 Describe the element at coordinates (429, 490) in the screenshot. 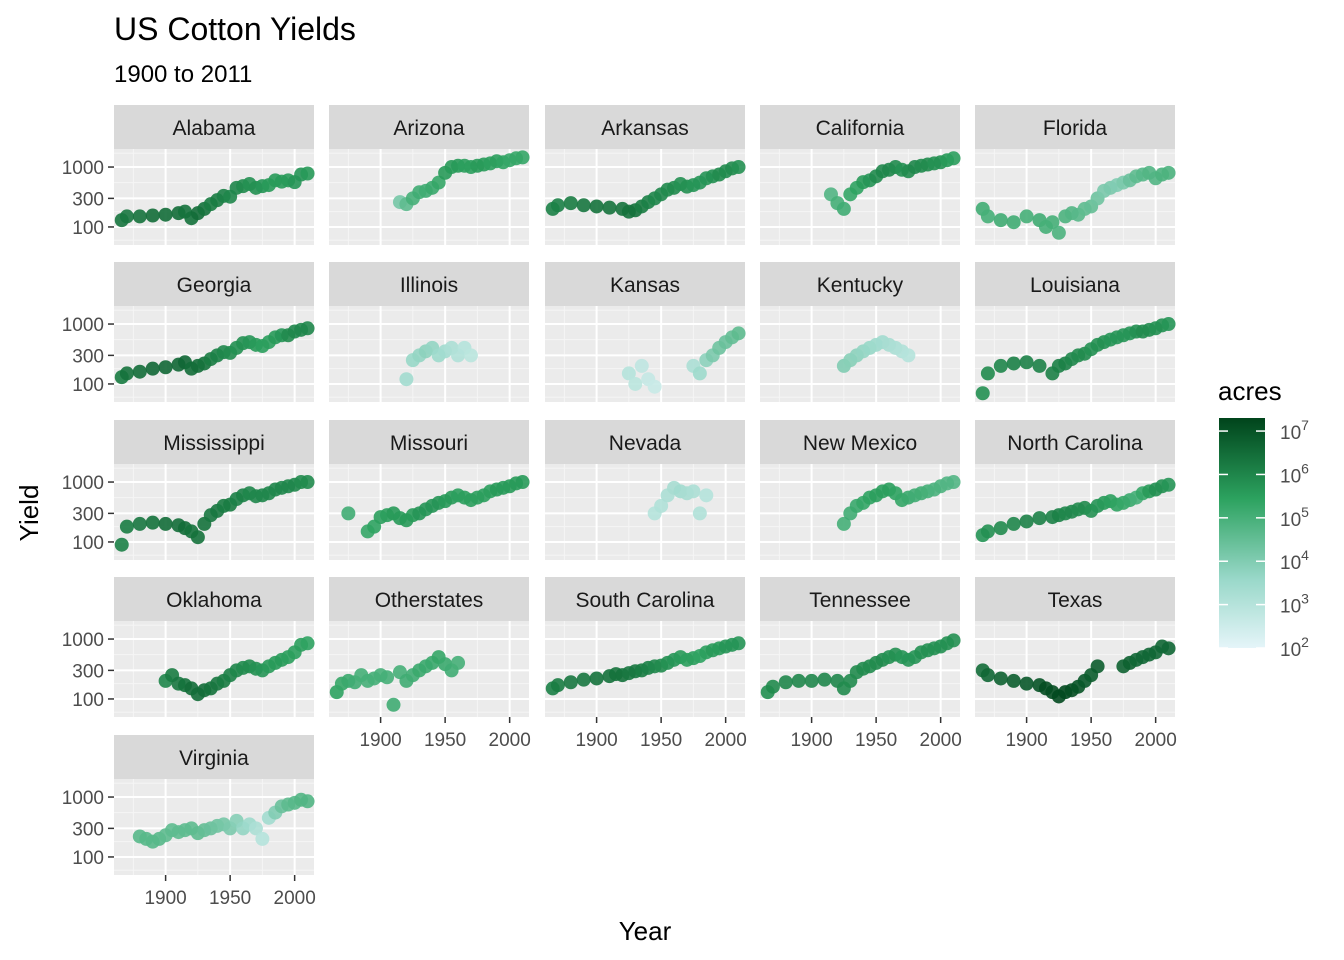

I see `facet-panel: Missouri` at that location.